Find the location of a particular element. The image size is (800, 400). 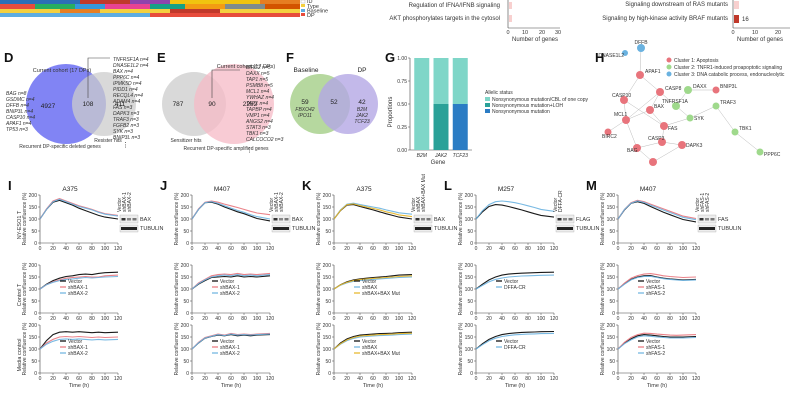

value-16: 16 is located at coordinates (745, 20).